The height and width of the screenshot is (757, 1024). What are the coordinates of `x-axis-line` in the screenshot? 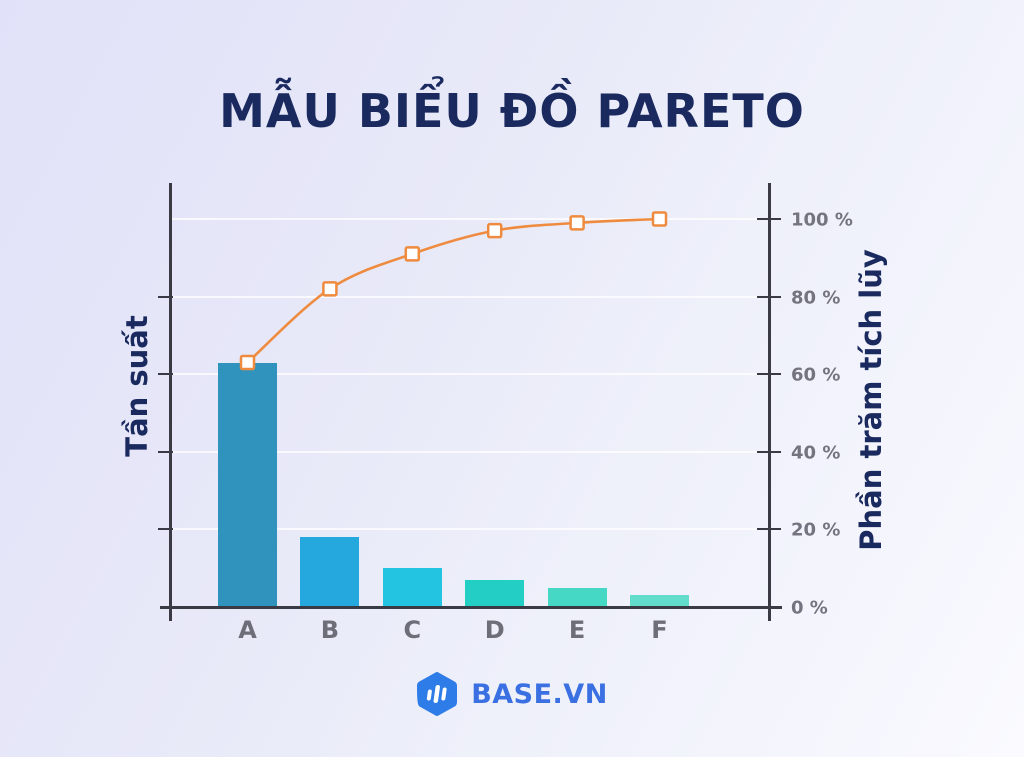 It's located at (471, 607).